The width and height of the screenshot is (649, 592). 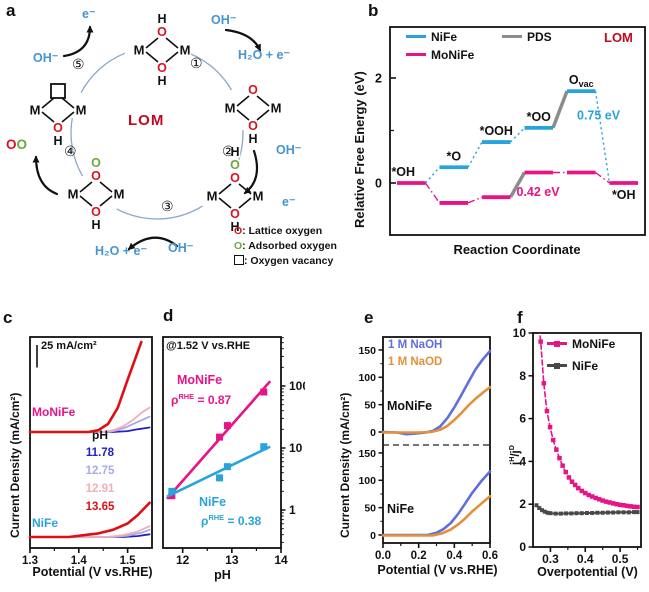 What do you see at coordinates (85, 387) in the screenshot?
I see `lsv-curve-monife-ph13.65` at bounding box center [85, 387].